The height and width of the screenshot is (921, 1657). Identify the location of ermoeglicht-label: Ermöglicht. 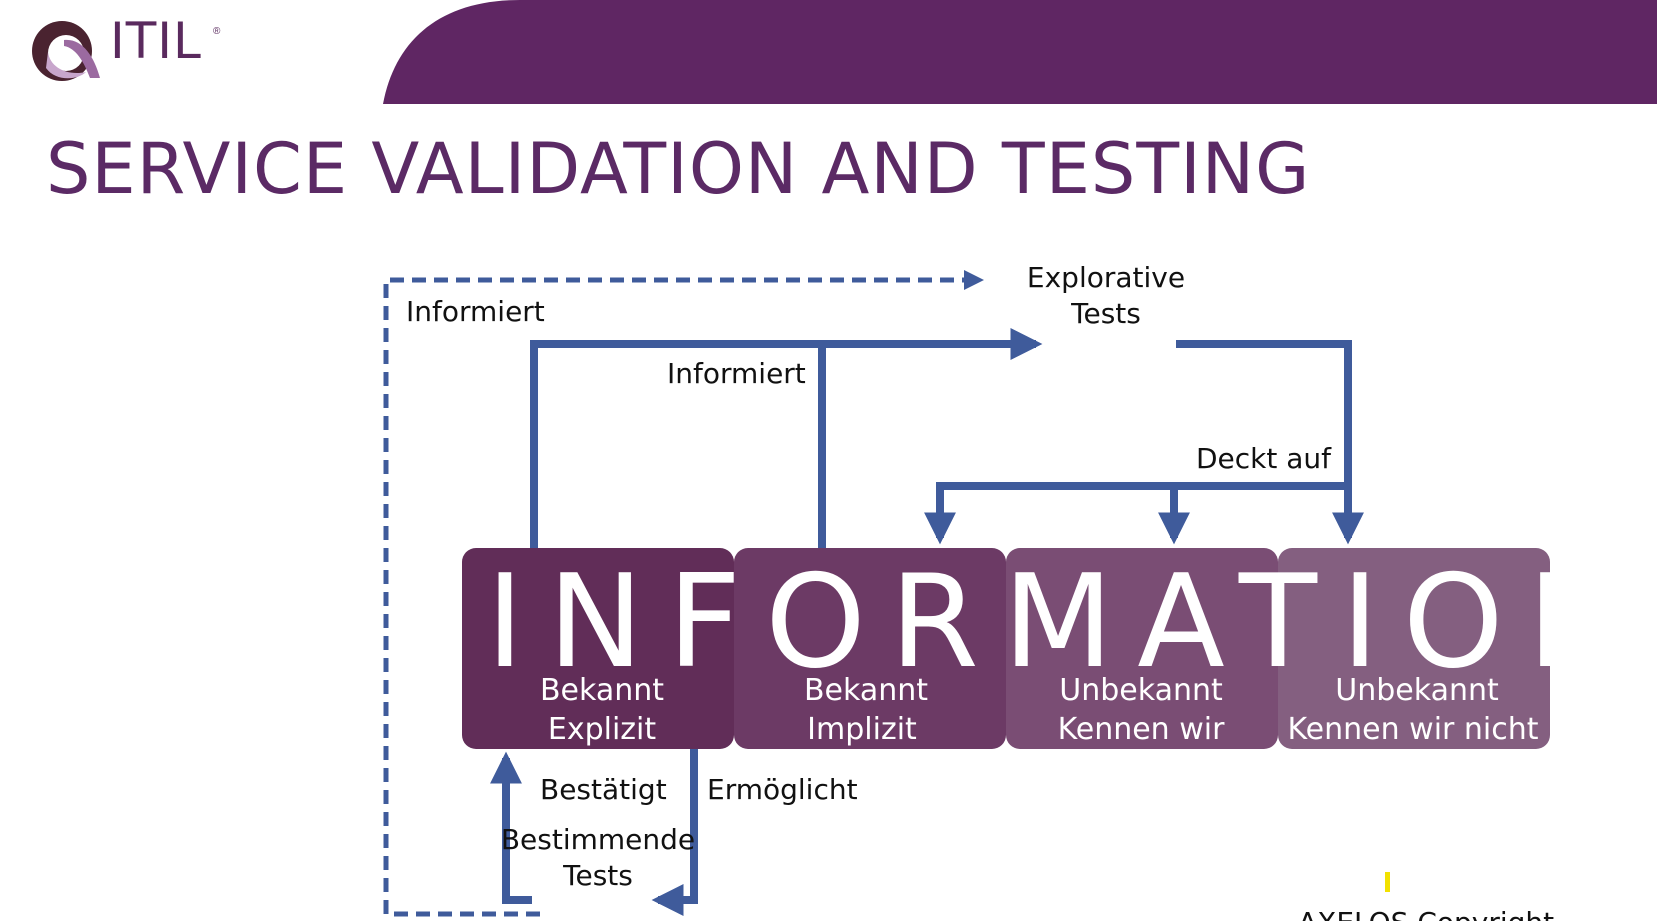
(782, 789).